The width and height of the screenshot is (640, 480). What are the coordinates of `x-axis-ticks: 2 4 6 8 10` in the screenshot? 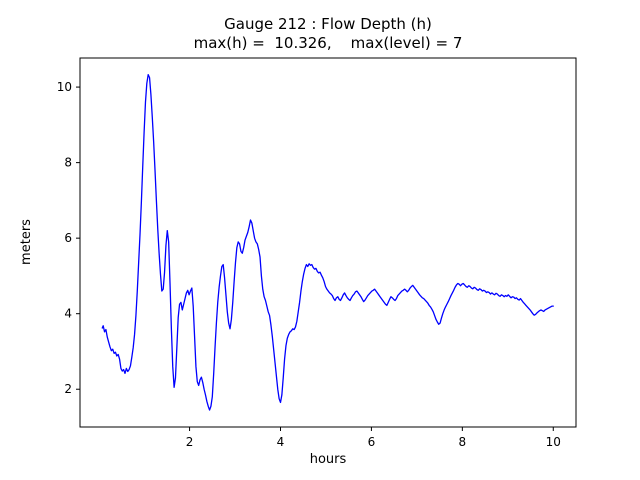 It's located at (373, 438).